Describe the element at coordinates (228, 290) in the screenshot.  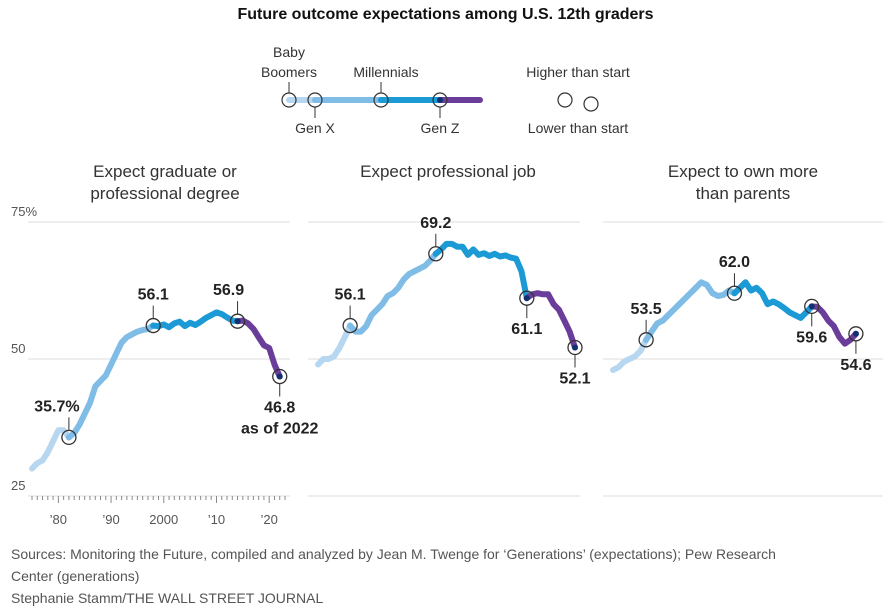
I see `panel-0-data-label-2: 56.9` at that location.